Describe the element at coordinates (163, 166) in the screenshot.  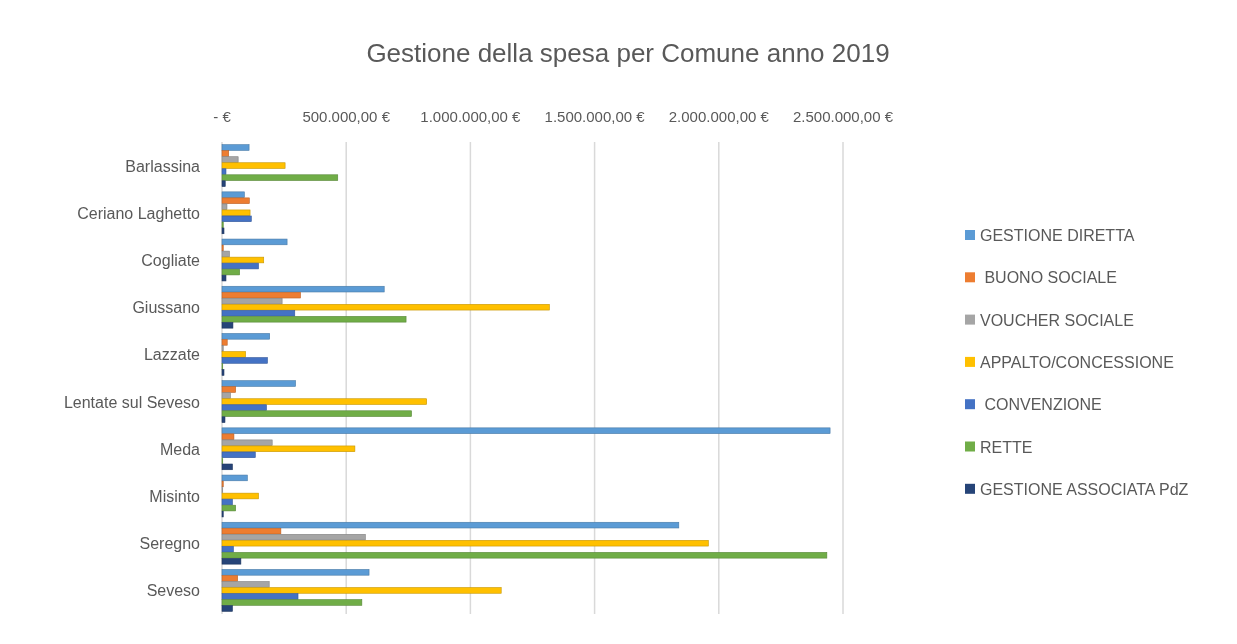
I see `y-tick-label: Barlassina` at that location.